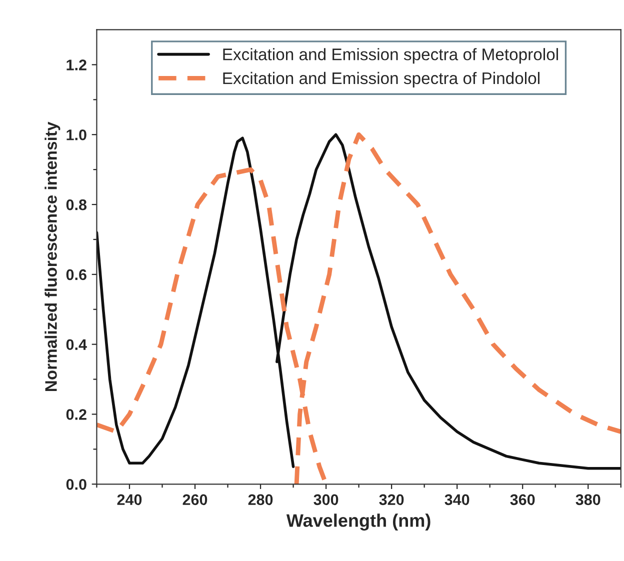 The width and height of the screenshot is (624, 561). Describe the element at coordinates (76, 414) in the screenshot. I see `y-tick-label: 0.2` at that location.